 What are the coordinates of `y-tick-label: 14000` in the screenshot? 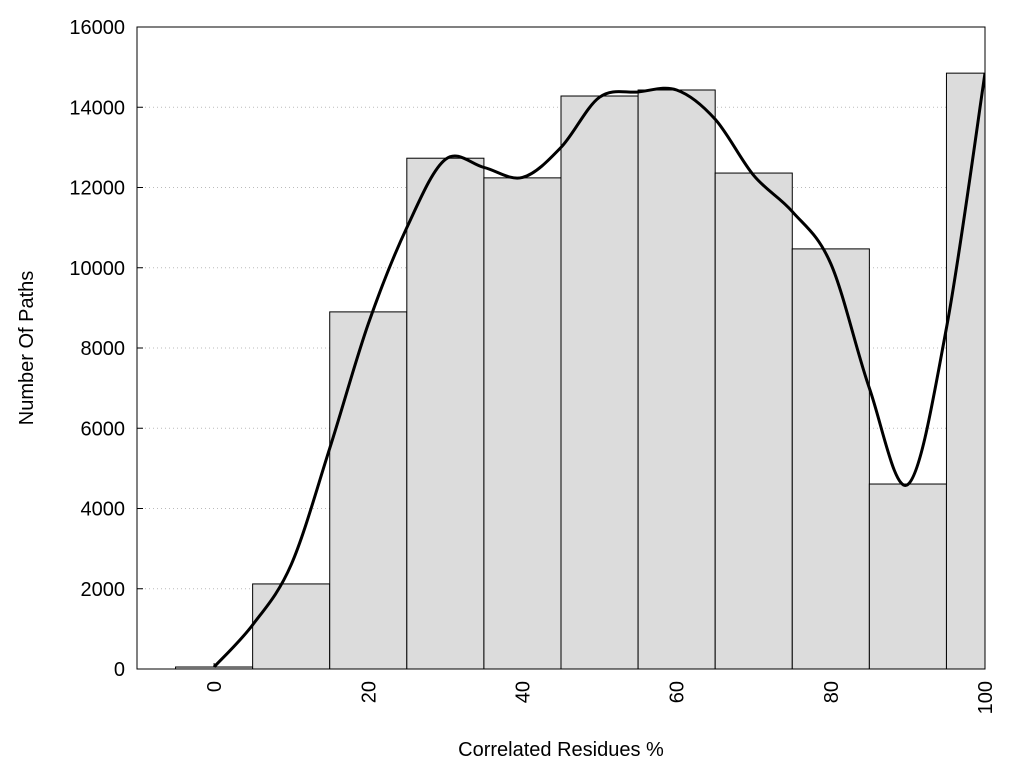 It's located at (97, 108).